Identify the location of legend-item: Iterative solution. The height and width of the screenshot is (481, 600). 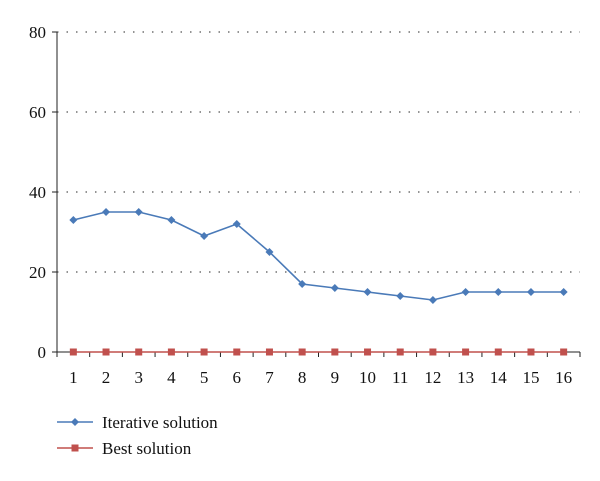
(137, 422).